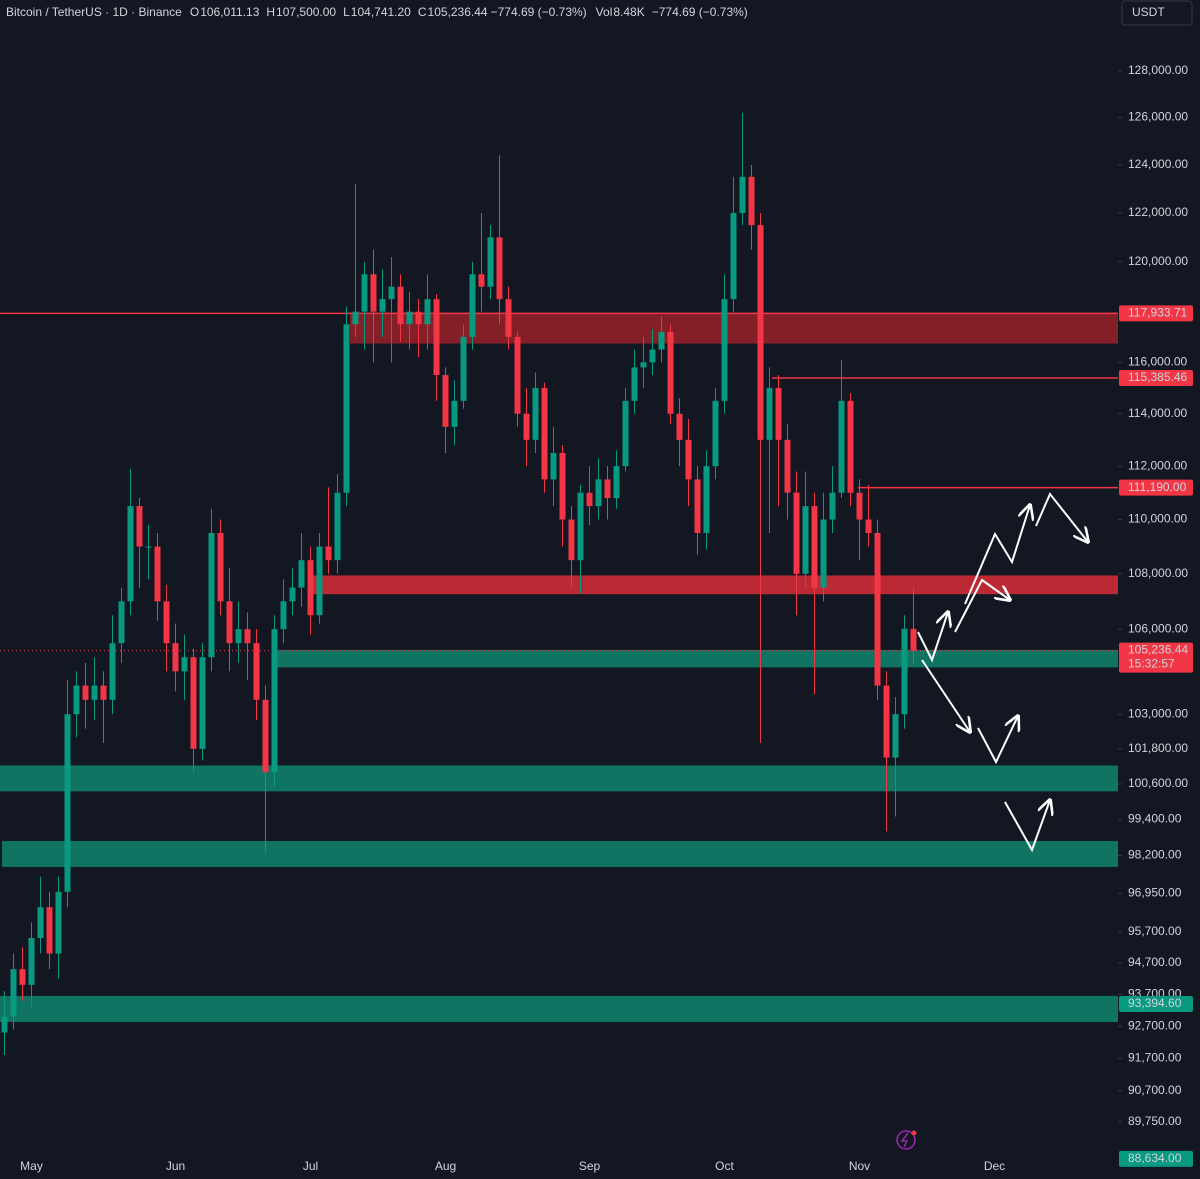 This screenshot has width=1200, height=1179. I want to click on header-field: 105,236.44, so click(458, 12).